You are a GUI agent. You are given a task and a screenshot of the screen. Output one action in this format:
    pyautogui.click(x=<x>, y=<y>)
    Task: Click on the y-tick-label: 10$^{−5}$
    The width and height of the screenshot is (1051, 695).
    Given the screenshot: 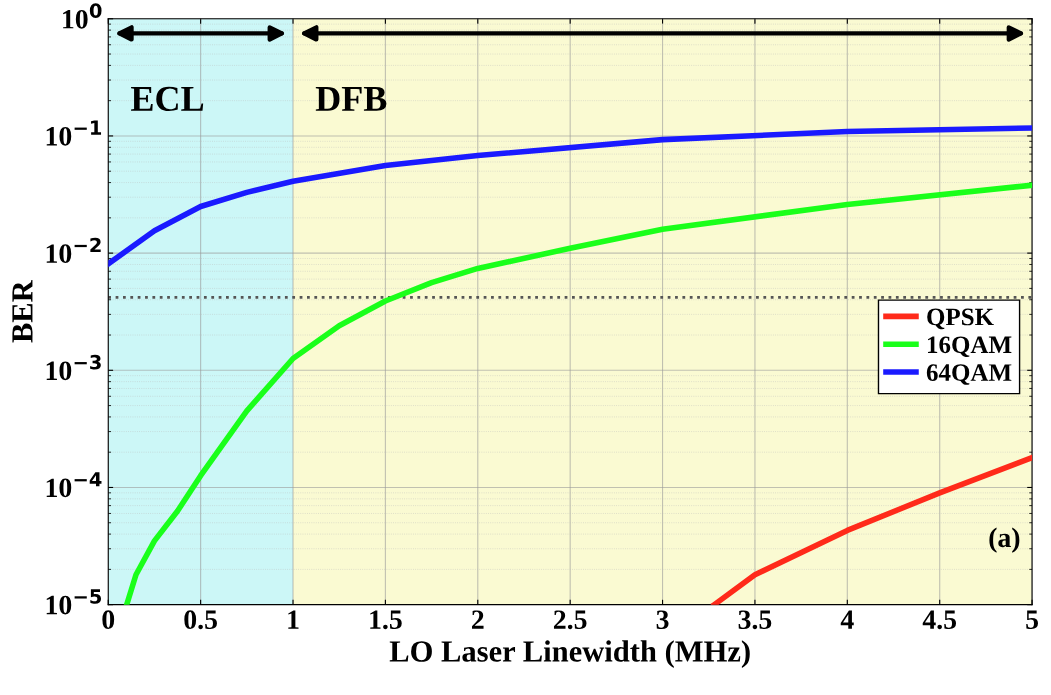 What is the action you would take?
    pyautogui.click(x=74, y=602)
    